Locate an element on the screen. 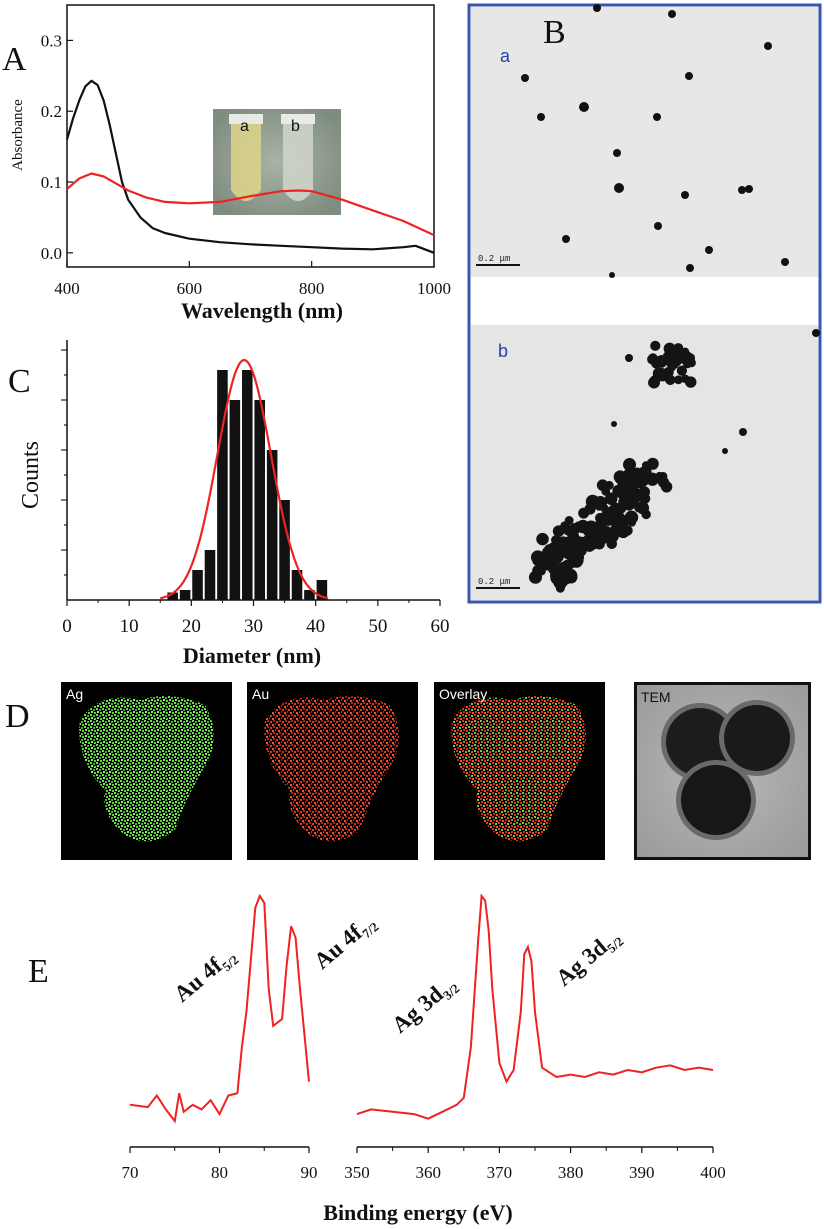 Image resolution: width=824 pixels, height=1229 pixels. panel-a-x-tick-label: 1000 is located at coordinates (434, 288).